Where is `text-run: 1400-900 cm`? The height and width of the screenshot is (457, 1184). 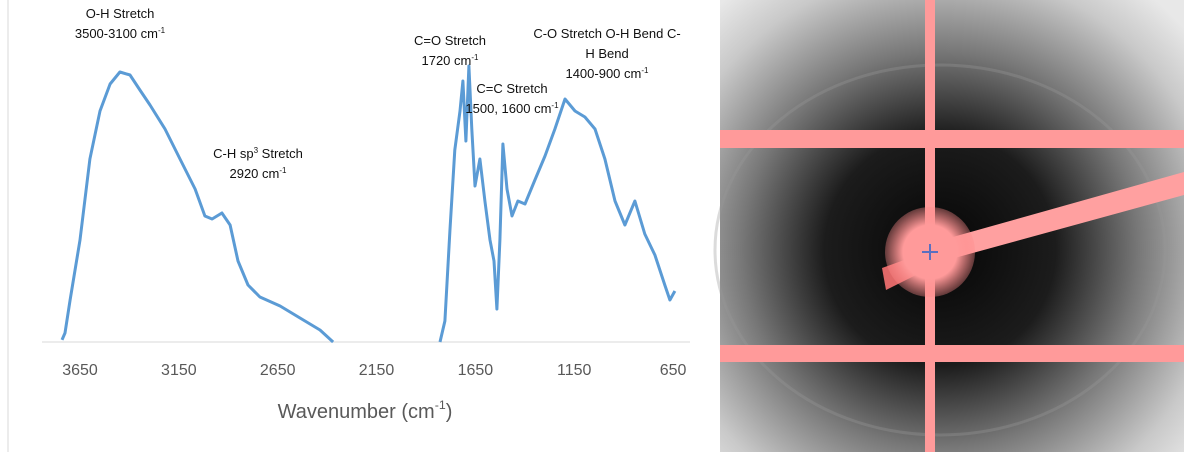
text-run: 1400-900 cm is located at coordinates (603, 73).